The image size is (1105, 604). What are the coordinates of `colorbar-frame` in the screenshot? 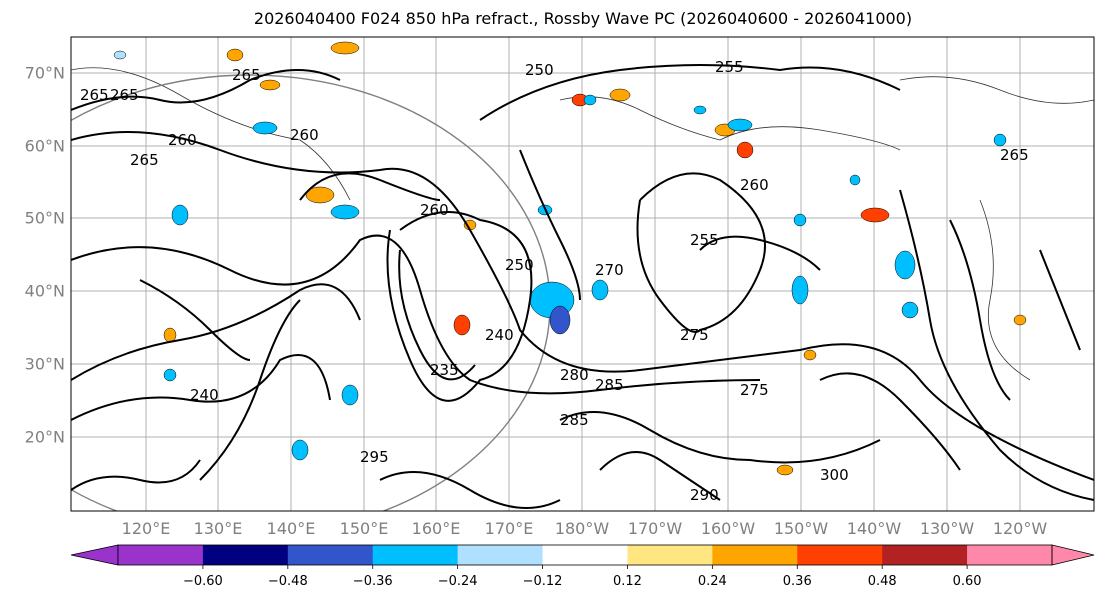 It's located at (585, 555).